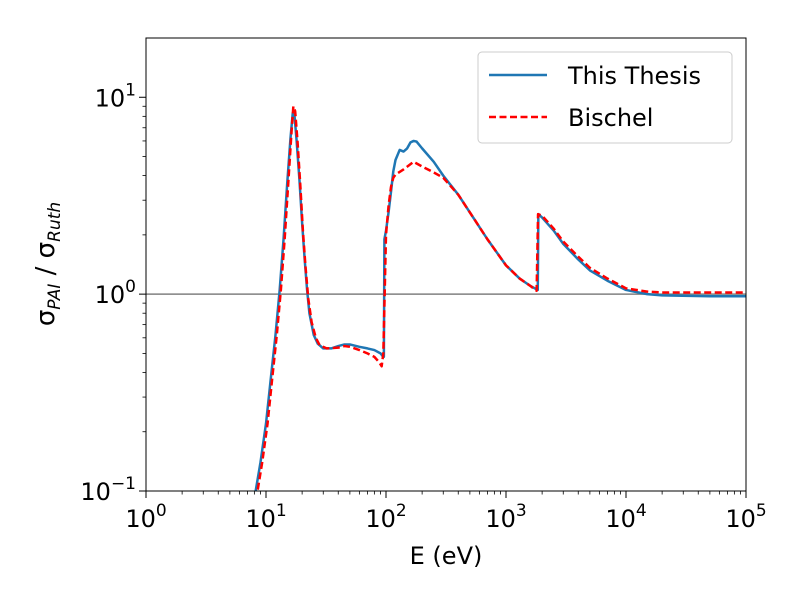 The height and width of the screenshot is (600, 800). Describe the element at coordinates (115, 293) in the screenshot. I see `y-tick-label: 10⁰` at that location.